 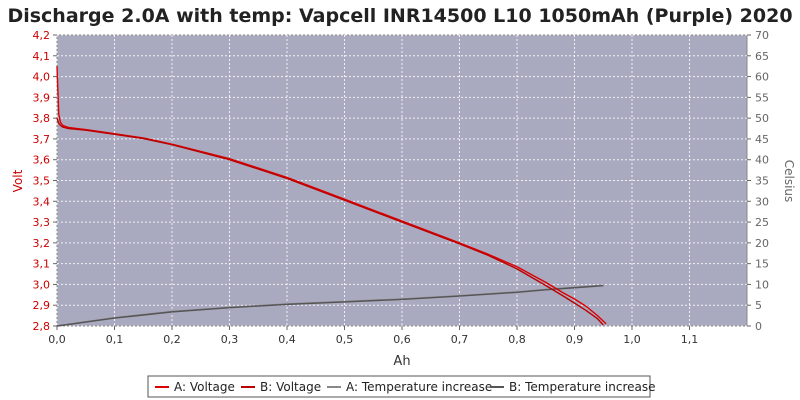 What do you see at coordinates (345, 339) in the screenshot?
I see `x-tick-label: 0,5` at bounding box center [345, 339].